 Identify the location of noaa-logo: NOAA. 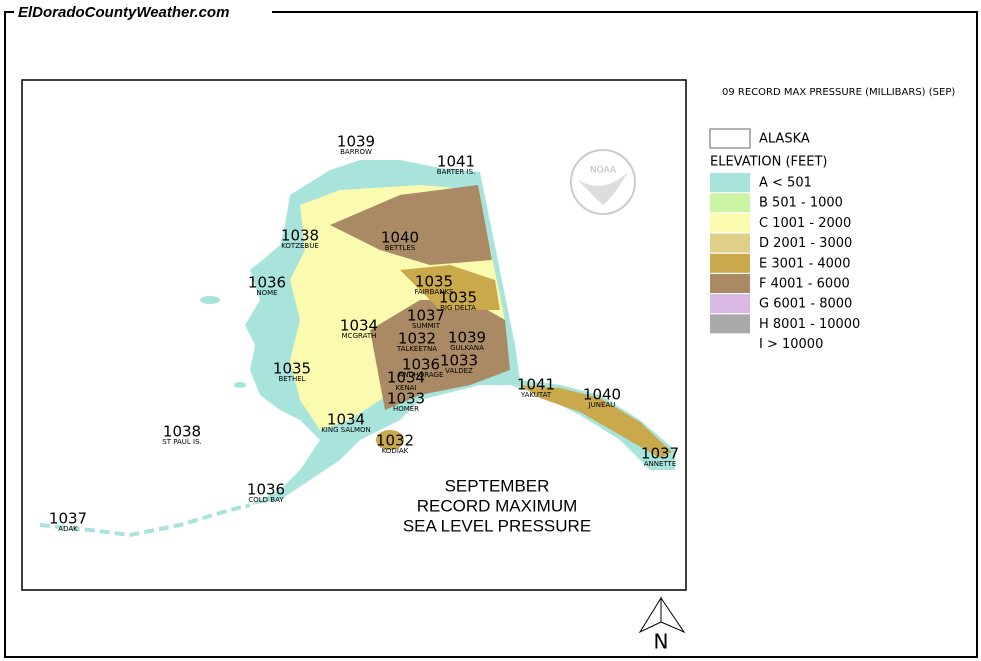
(603, 182).